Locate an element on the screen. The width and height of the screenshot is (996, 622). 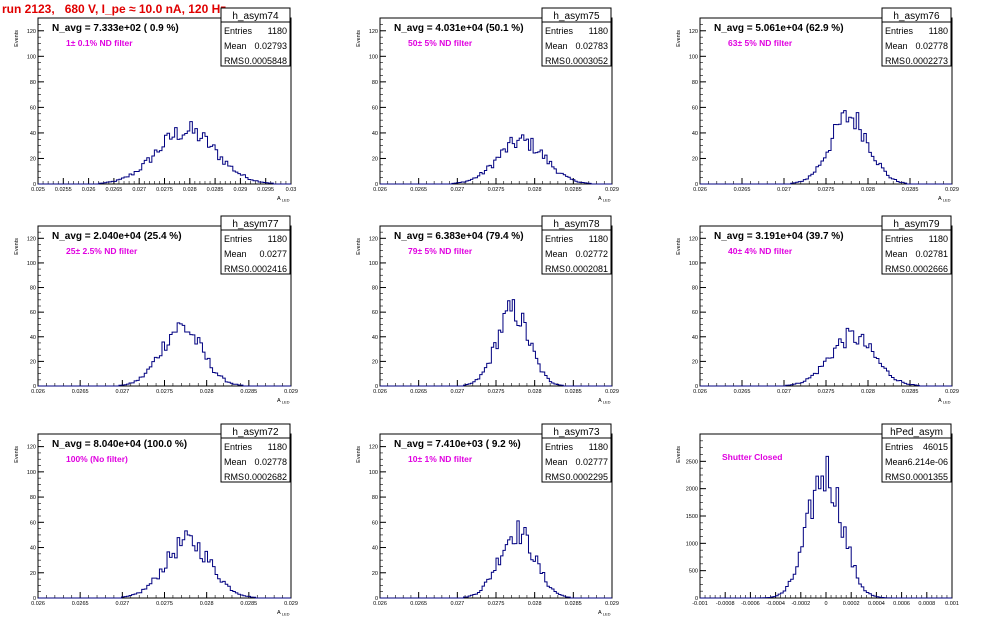
stats-value: 0.0277 is located at coordinates (273, 254).